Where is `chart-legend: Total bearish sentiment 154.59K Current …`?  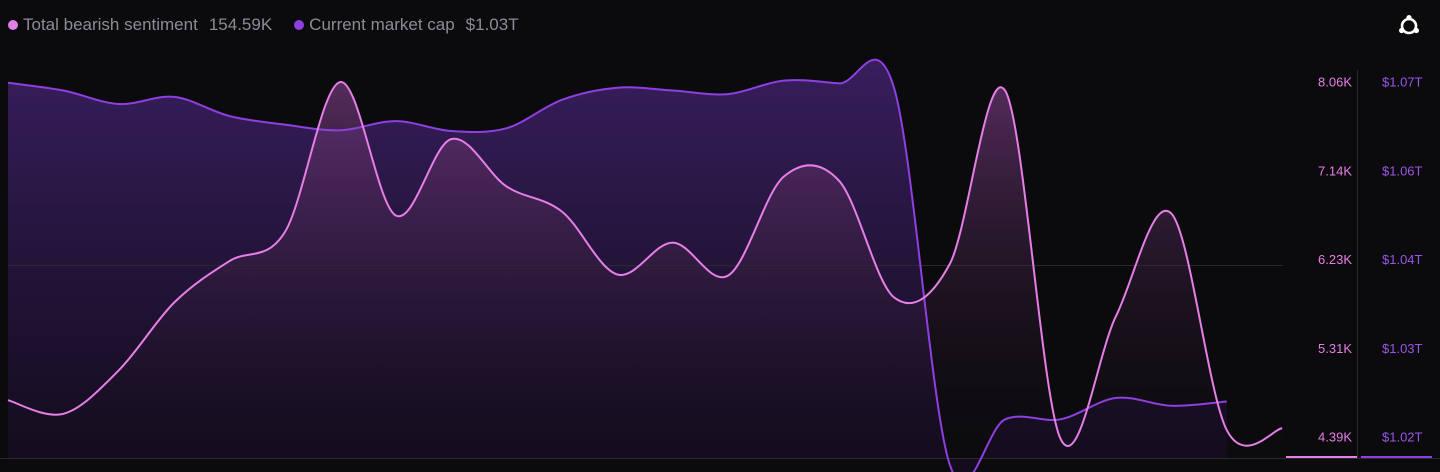 chart-legend: Total bearish sentiment 154.59K Current … is located at coordinates (263, 25).